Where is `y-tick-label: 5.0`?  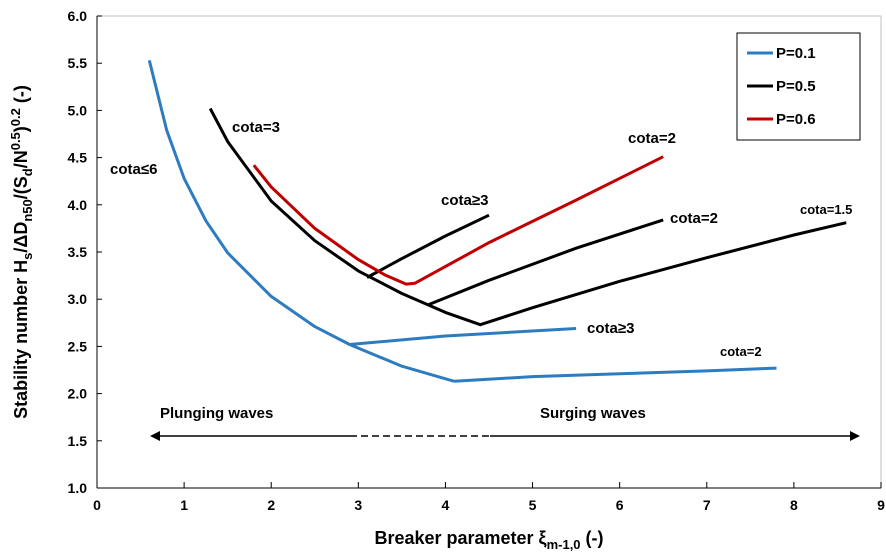
y-tick-label: 5.0 is located at coordinates (78, 110).